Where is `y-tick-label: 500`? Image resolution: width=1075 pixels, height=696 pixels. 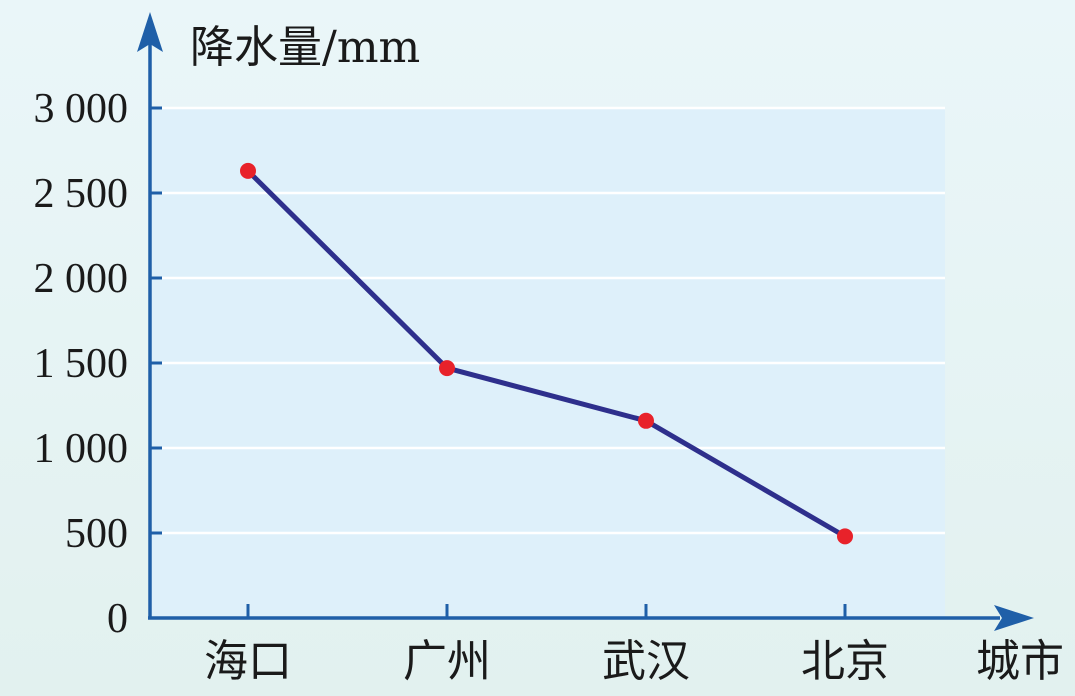 y-tick-label: 500 is located at coordinates (96, 534).